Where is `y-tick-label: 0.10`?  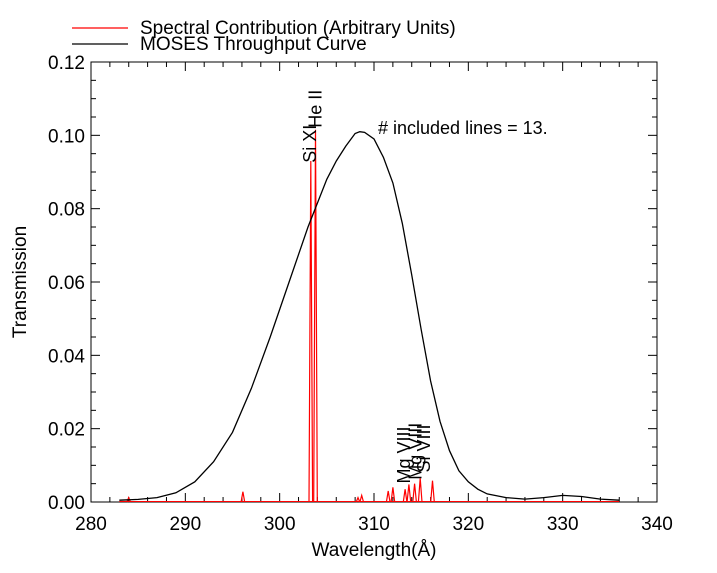
y-tick-label: 0.10 is located at coordinates (66, 136).